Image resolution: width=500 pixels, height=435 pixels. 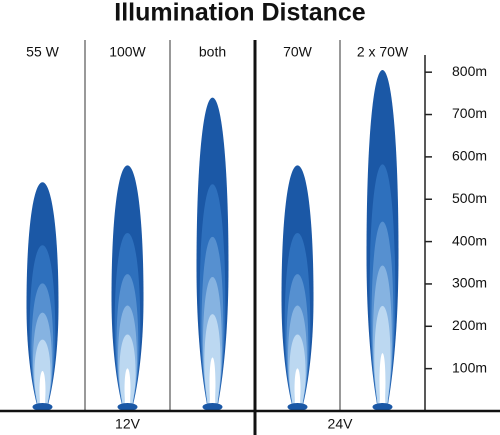 I want to click on y-tick-label: 200m, so click(x=469, y=325).